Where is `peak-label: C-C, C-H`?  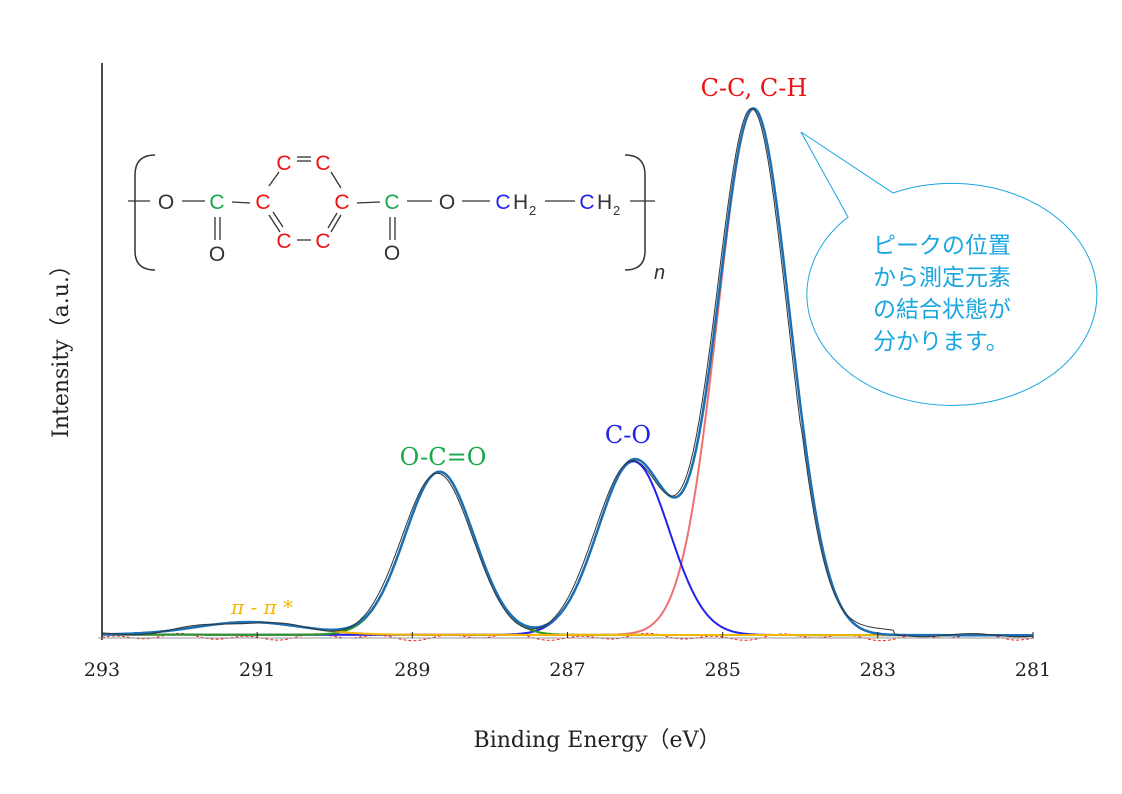
peak-label: C-C, C-H is located at coordinates (754, 88).